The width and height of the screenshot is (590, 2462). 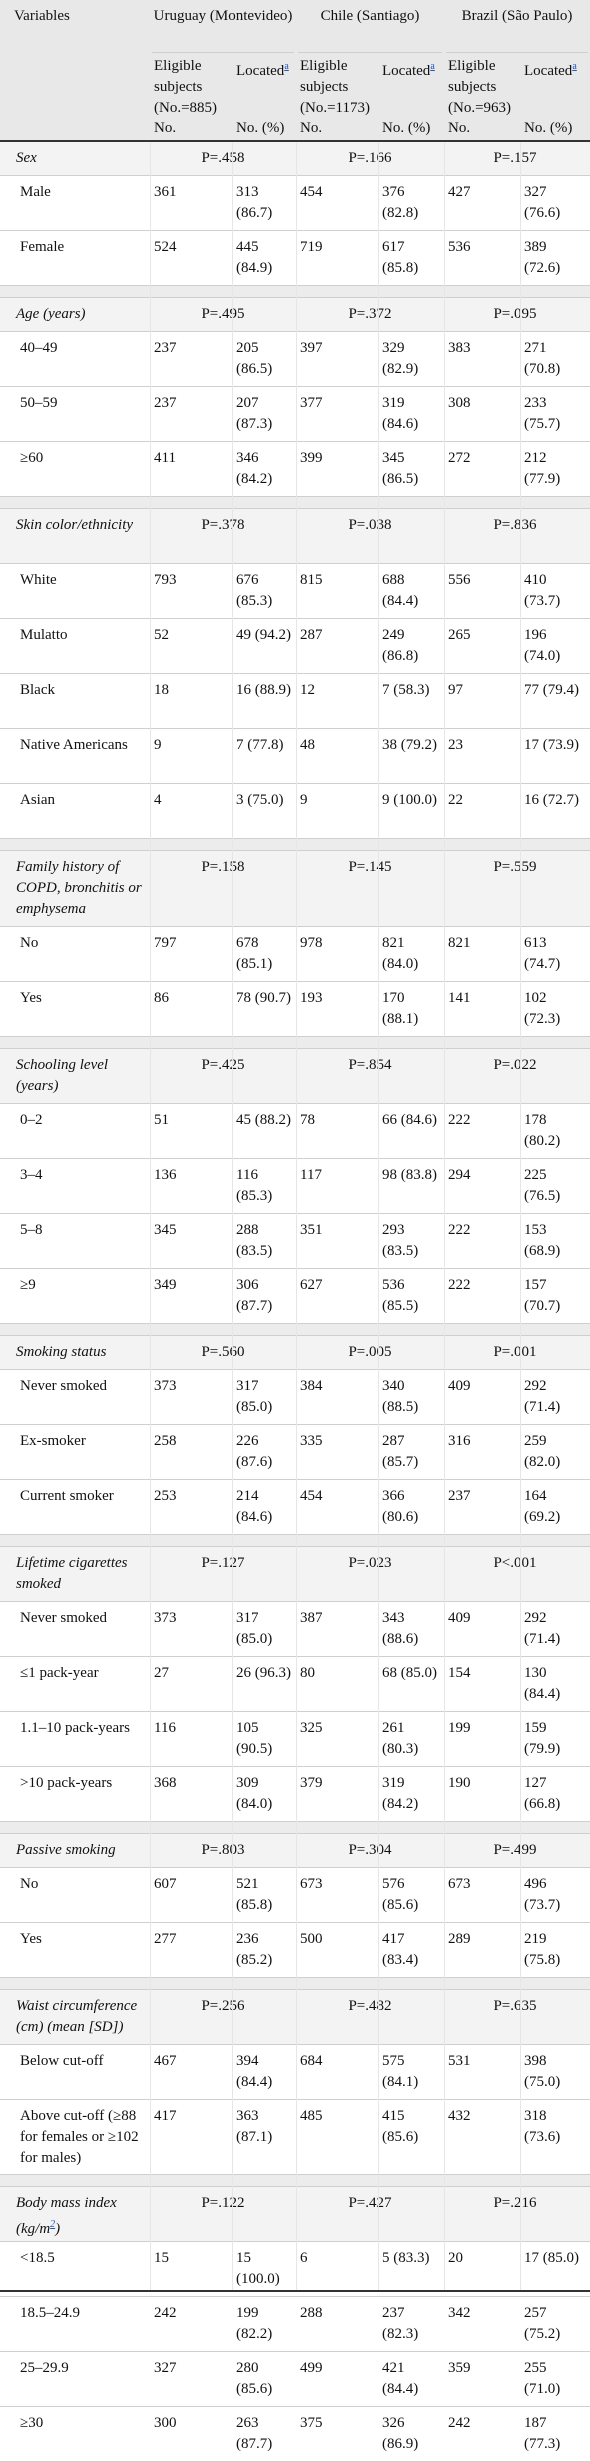 I want to click on cell-value: 340 (88.5), so click(x=400, y=1396).